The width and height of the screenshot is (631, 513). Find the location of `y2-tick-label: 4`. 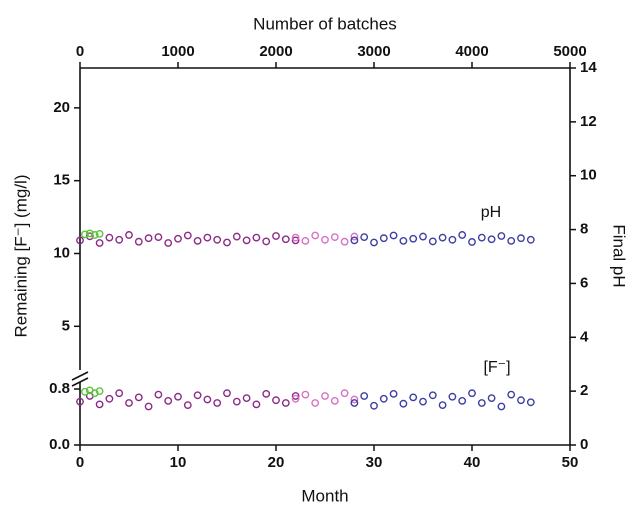

y2-tick-label: 4 is located at coordinates (584, 336).